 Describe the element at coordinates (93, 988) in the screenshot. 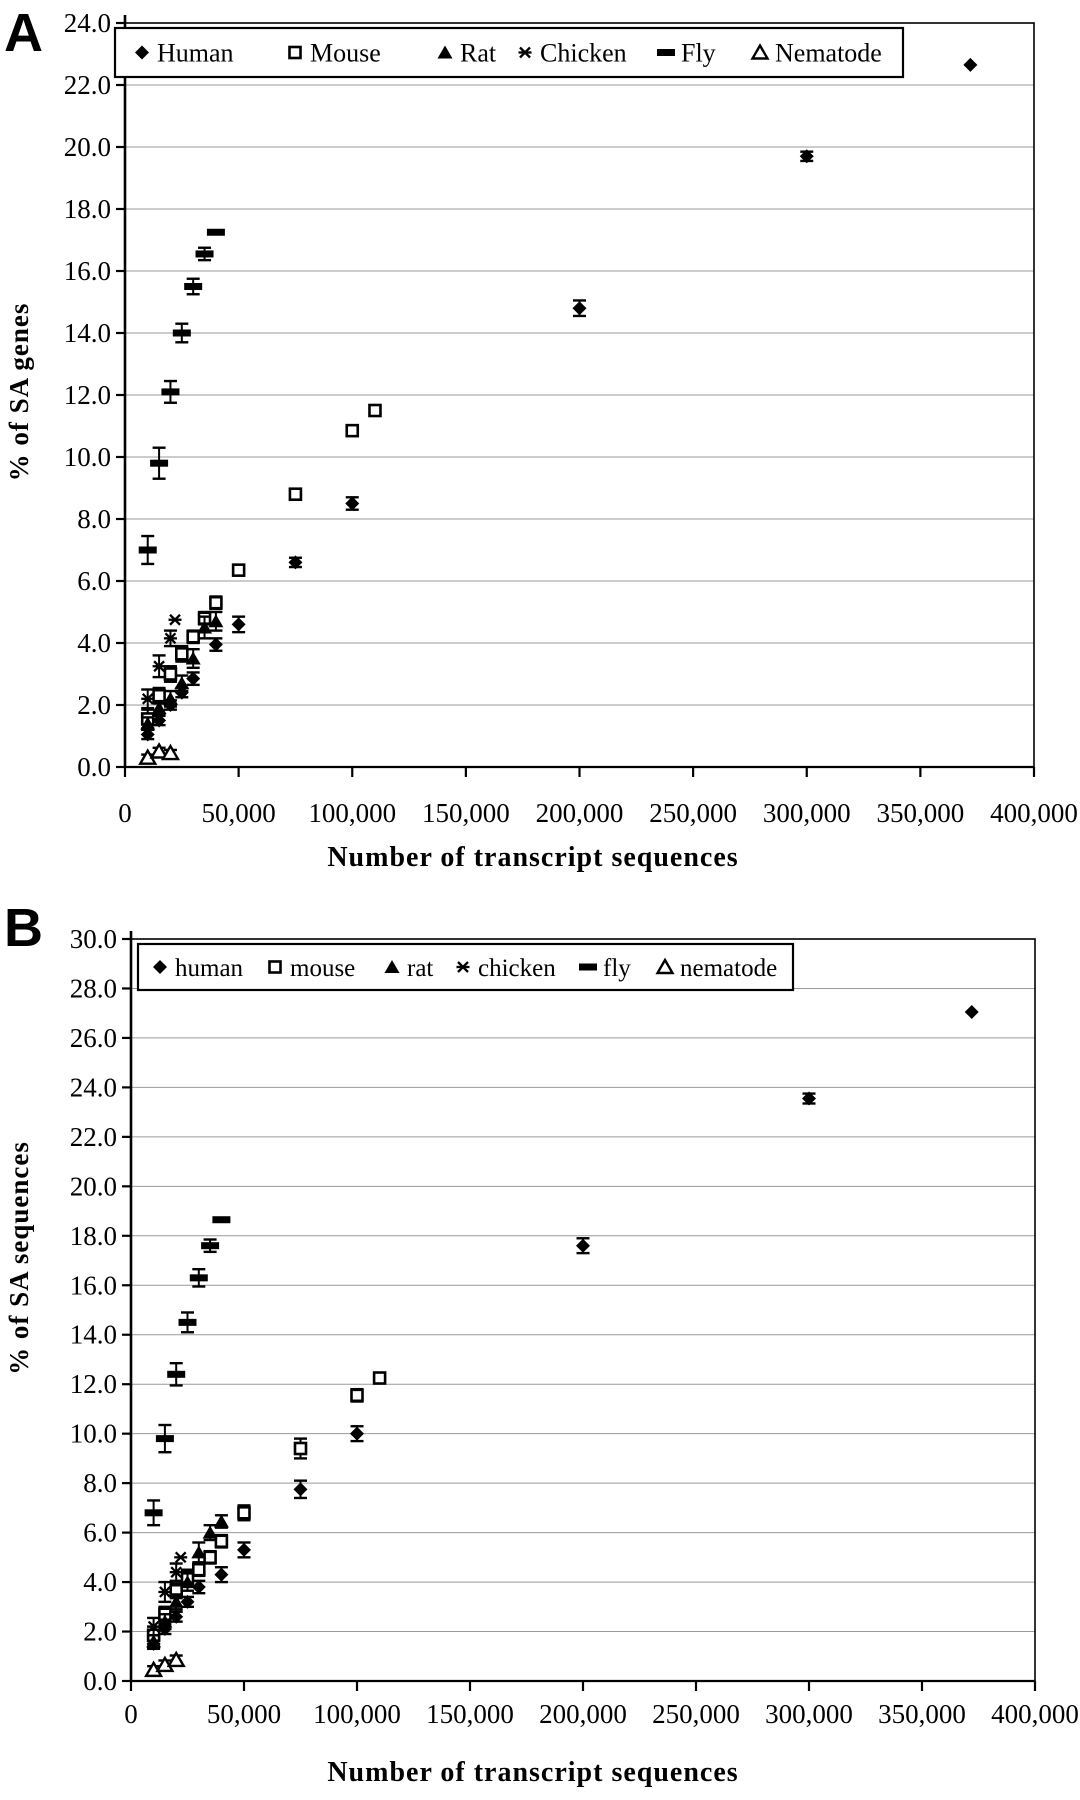

I see `y-tick-label: 28.0` at that location.